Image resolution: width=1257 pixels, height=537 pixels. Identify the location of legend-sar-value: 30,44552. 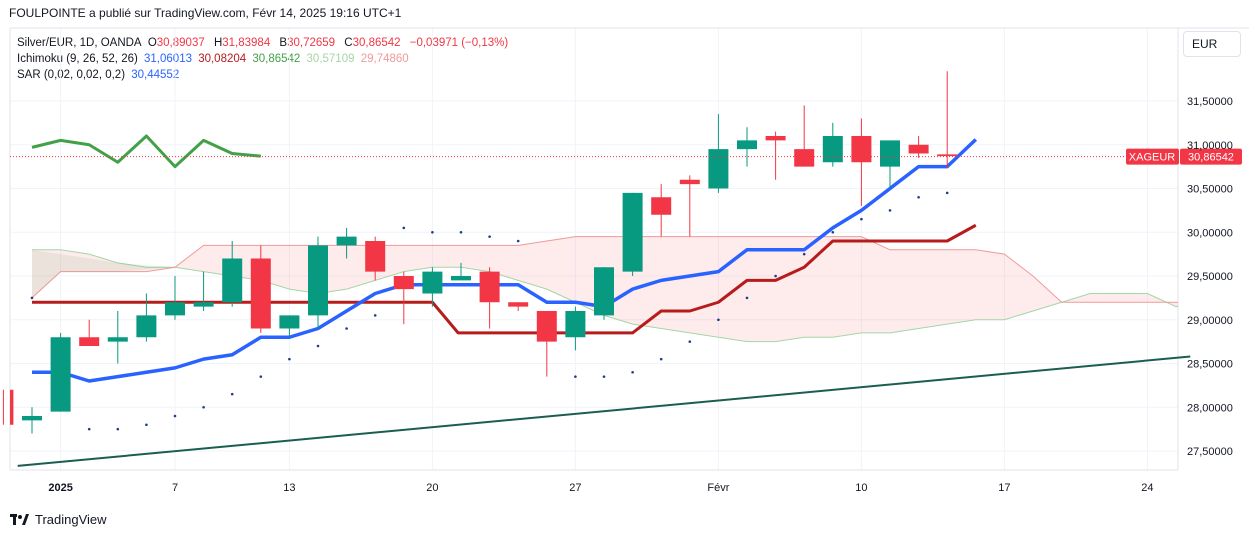
(155, 75).